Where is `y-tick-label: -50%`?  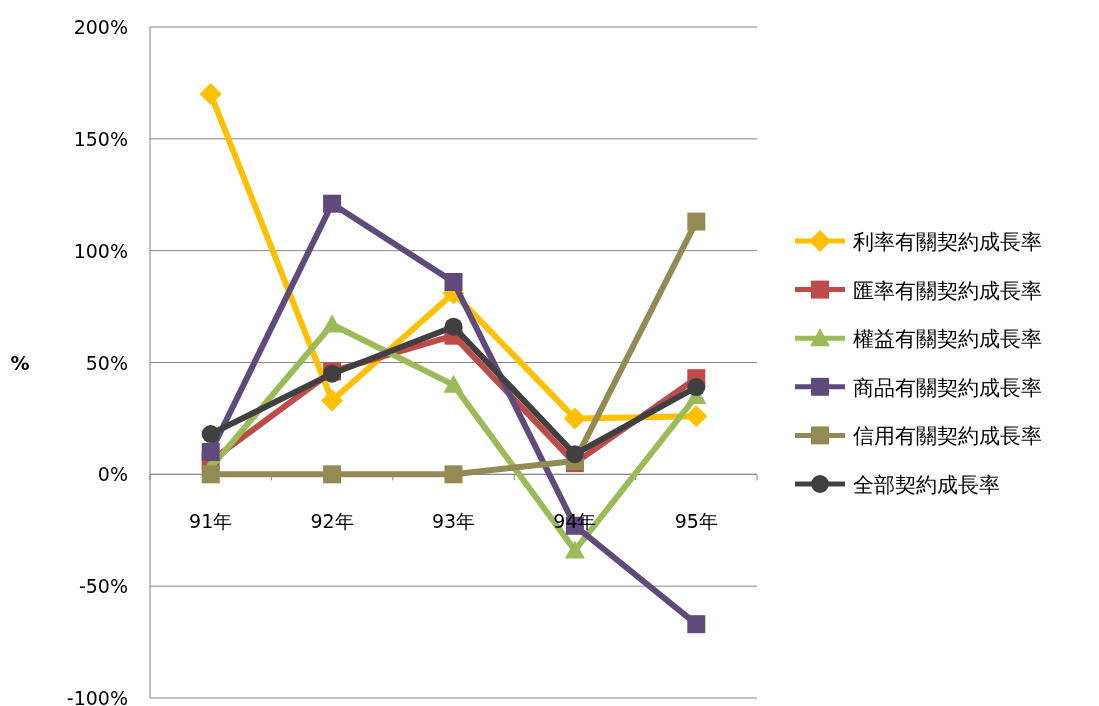 y-tick-label: -50% is located at coordinates (103, 586).